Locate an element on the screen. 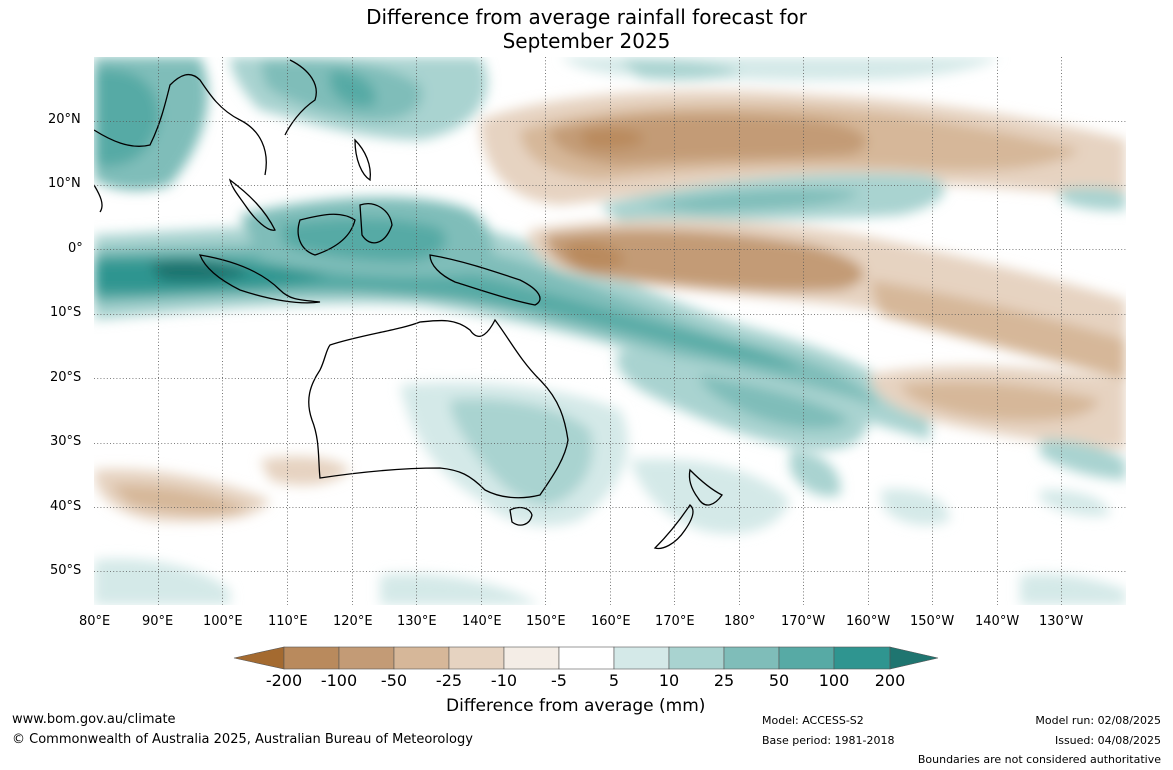 This screenshot has height=770, width=1173. colorbar-tick-label: -10 is located at coordinates (504, 680).